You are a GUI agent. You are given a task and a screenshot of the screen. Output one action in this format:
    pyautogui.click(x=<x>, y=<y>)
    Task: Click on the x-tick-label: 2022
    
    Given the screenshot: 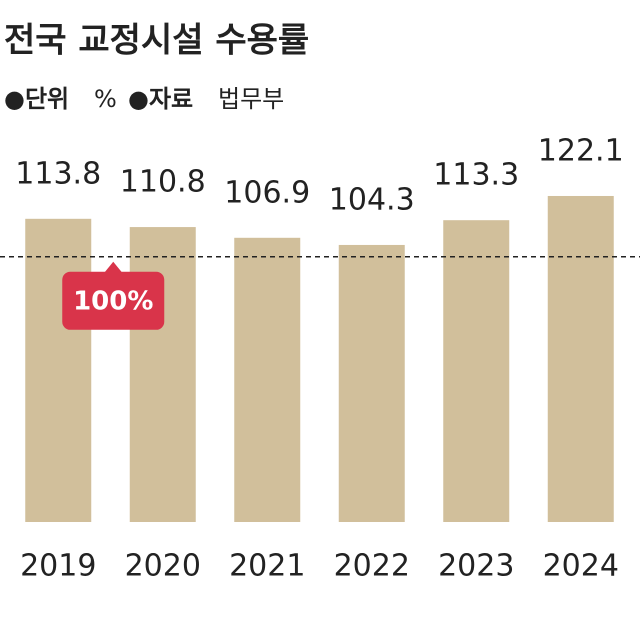 What is the action you would take?
    pyautogui.click(x=372, y=566)
    